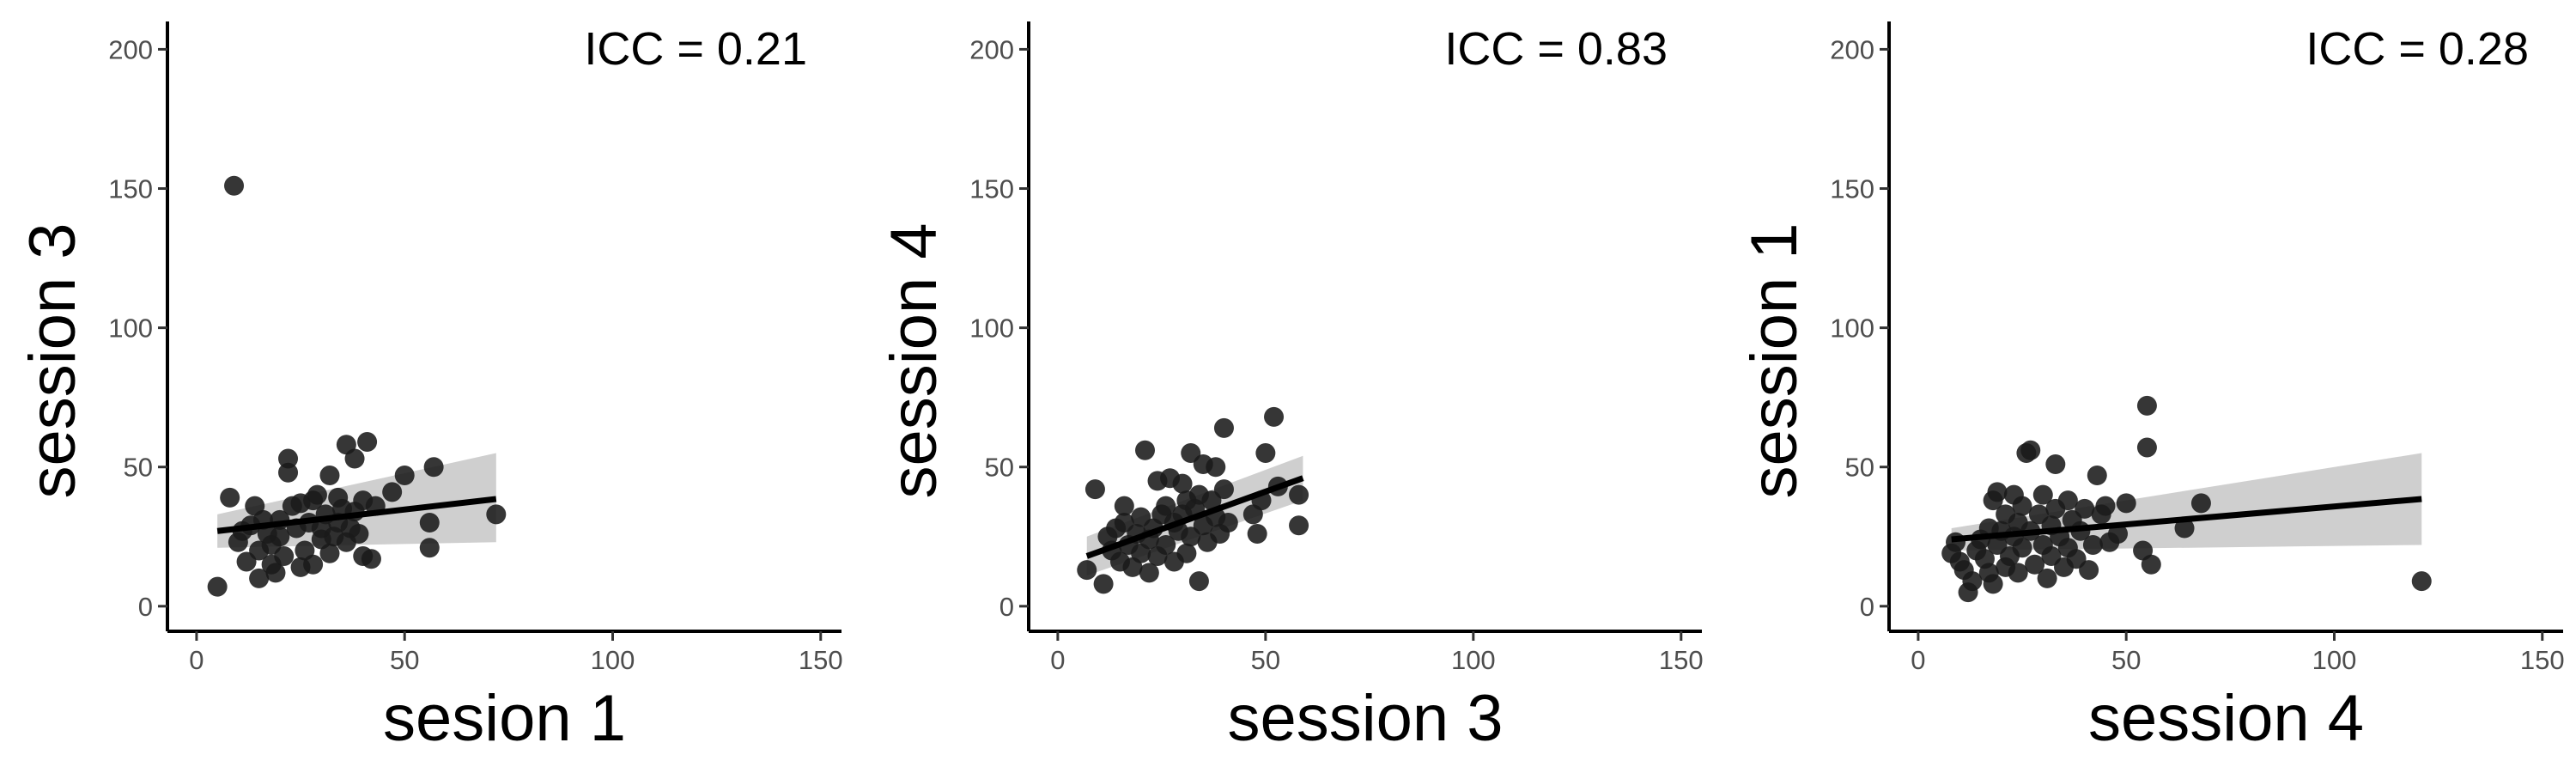 This screenshot has height=773, width=2576. What do you see at coordinates (1365, 718) in the screenshot?
I see `x-axis-title: session 3` at bounding box center [1365, 718].